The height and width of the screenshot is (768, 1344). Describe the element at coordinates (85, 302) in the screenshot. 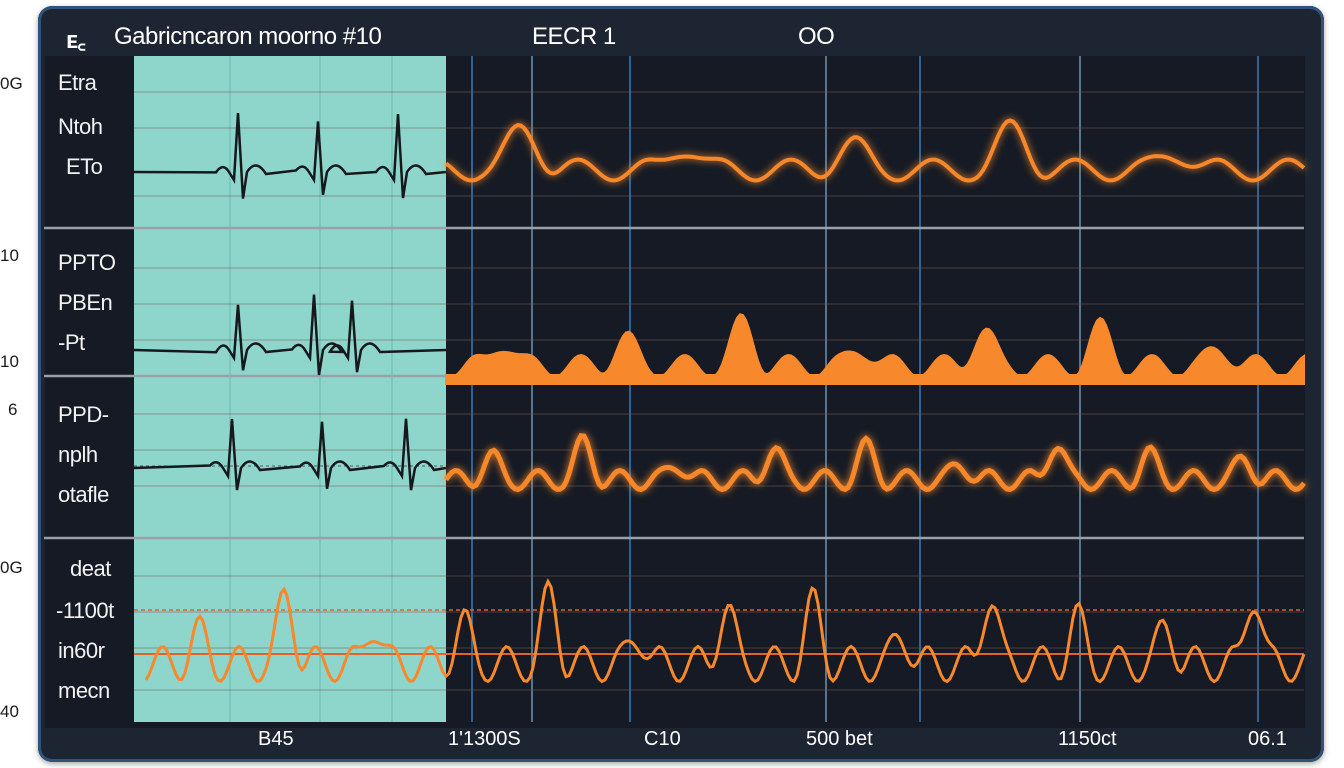

I see `ch2-label-2: PBEn` at that location.